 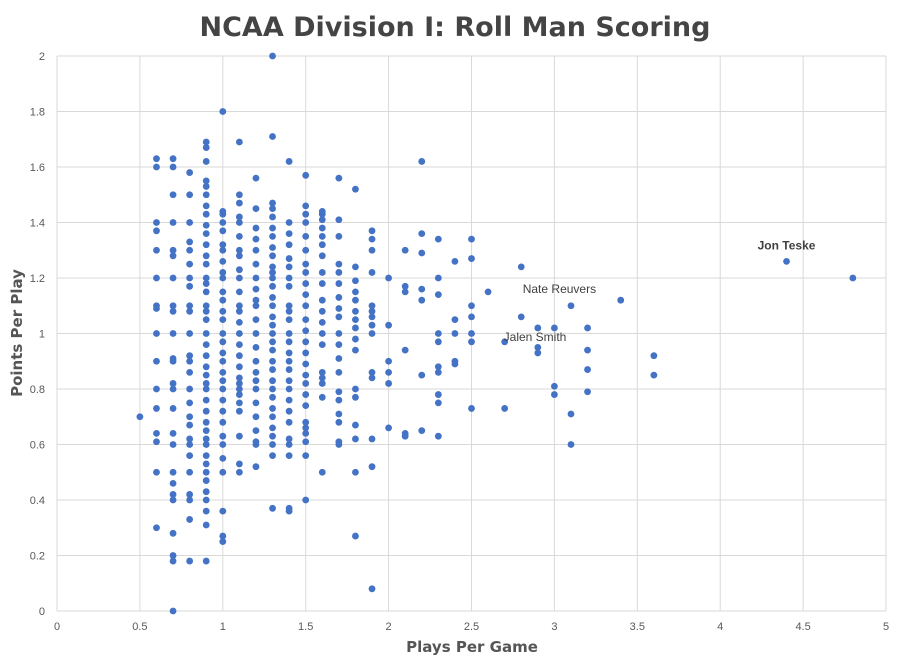 I want to click on y-tick-label: 1.2, so click(x=37, y=279).